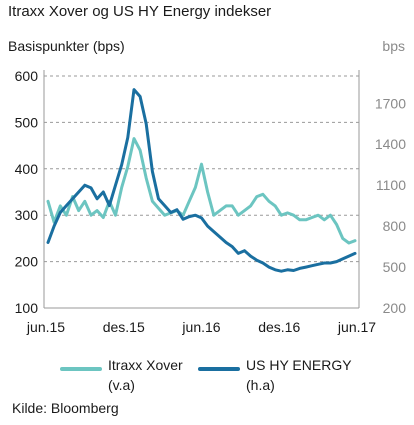 The image size is (414, 425). Describe the element at coordinates (140, 11) in the screenshot. I see `chart-title: Itraxx Xover og US HY Energy indekser` at that location.